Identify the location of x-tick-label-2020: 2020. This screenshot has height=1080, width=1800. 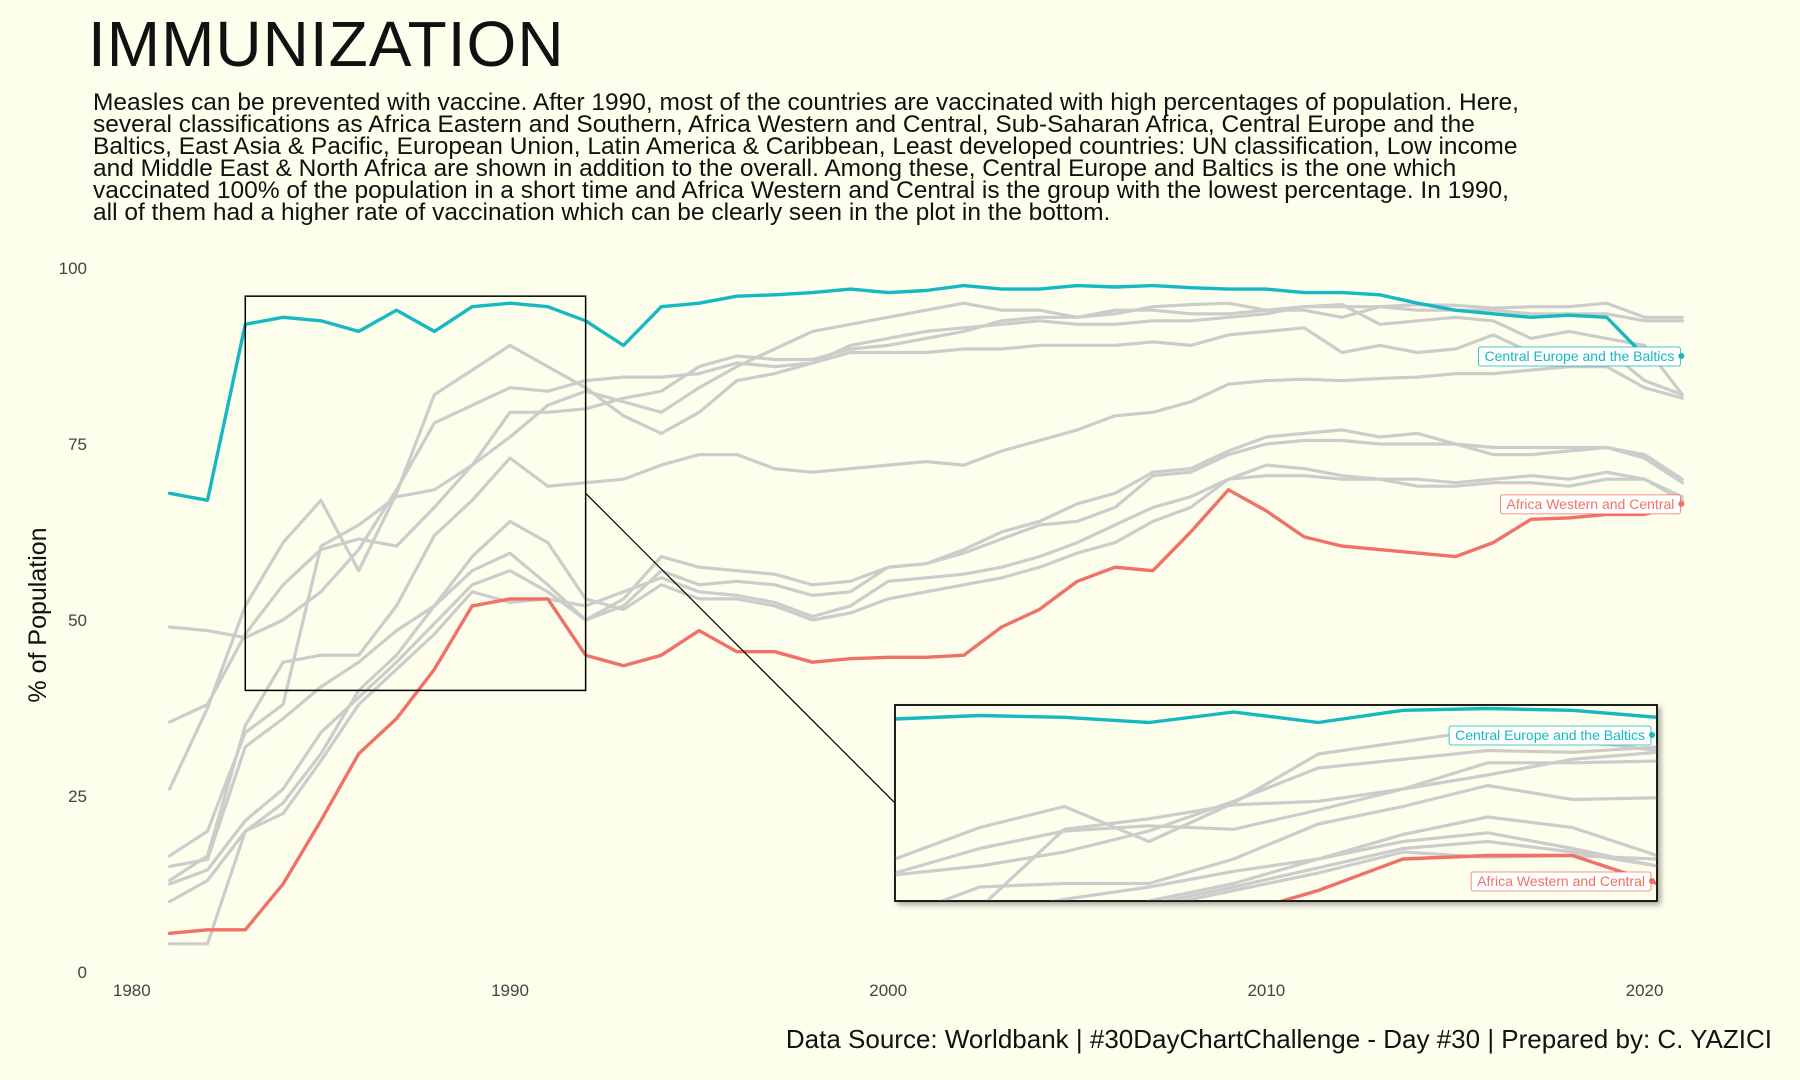
(1645, 990).